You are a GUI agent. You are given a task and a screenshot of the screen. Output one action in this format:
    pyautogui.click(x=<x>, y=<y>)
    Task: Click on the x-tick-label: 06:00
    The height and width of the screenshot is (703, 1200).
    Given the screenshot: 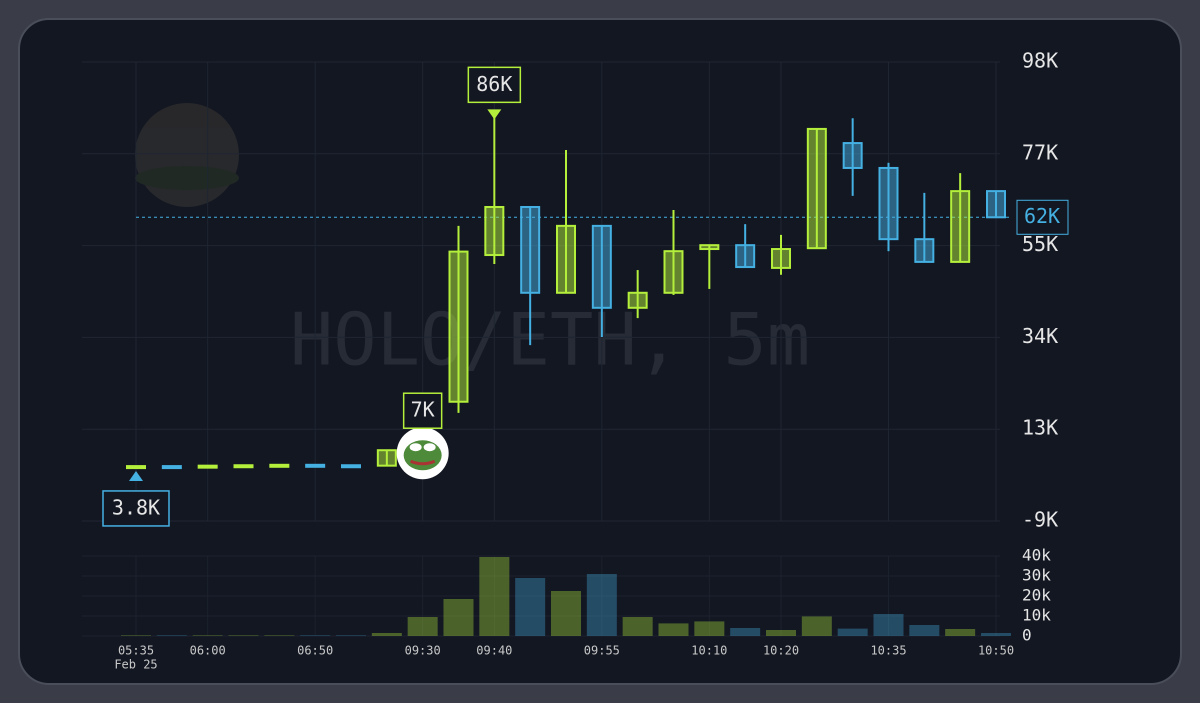 What is the action you would take?
    pyautogui.click(x=208, y=651)
    